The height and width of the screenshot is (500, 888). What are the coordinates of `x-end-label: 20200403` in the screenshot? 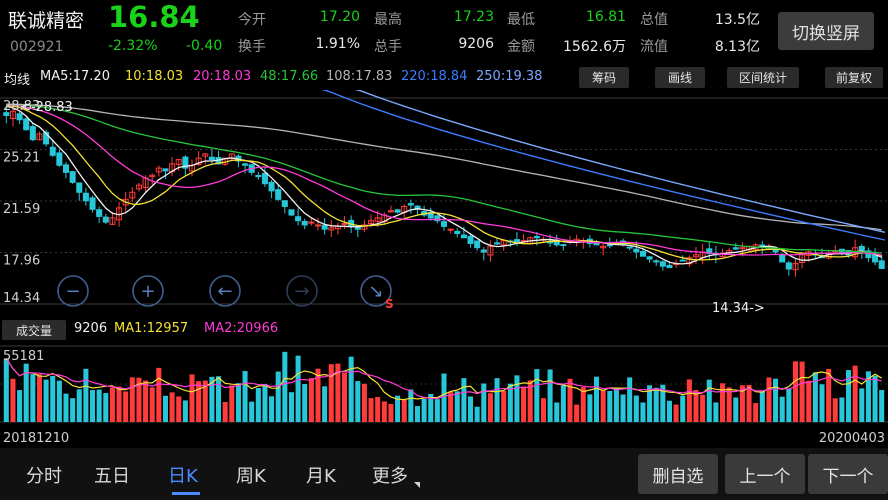 It's located at (852, 438).